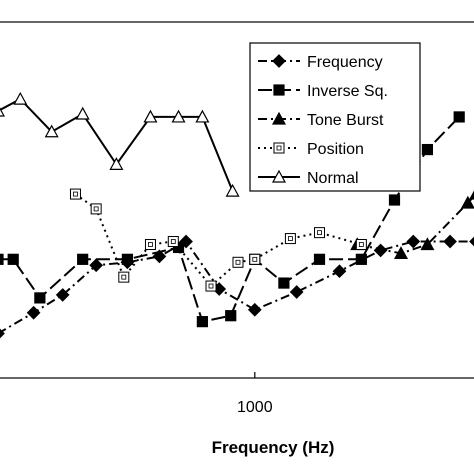 This screenshot has height=474, width=474. I want to click on legend-label: Inverse Sq., so click(347, 91).